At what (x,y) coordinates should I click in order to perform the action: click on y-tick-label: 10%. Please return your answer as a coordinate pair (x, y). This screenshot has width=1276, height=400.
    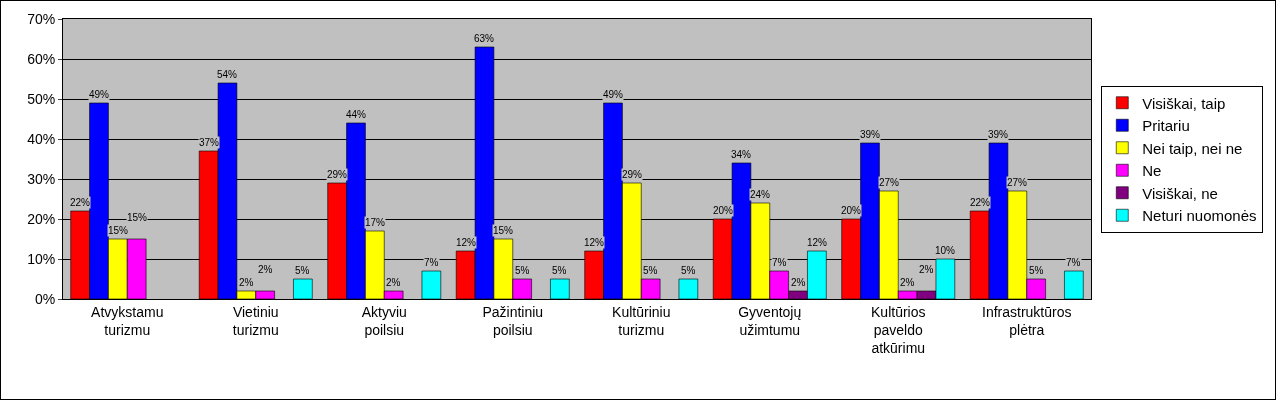
    Looking at the image, I should click on (41, 258).